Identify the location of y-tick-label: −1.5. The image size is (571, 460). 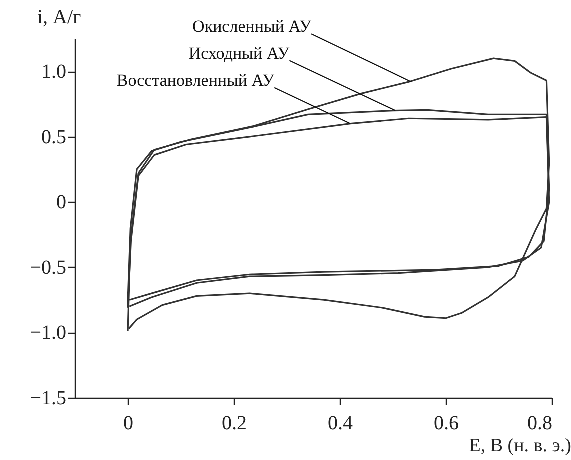
(48, 399).